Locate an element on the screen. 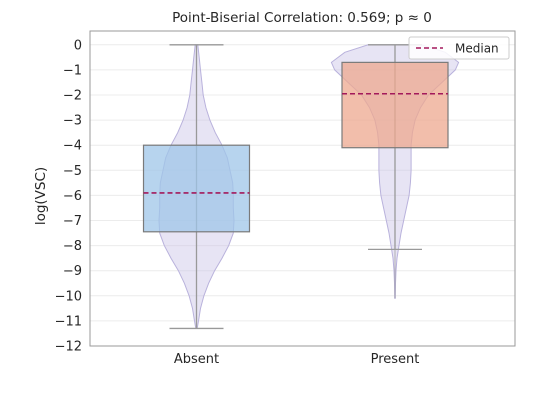  x-tick-label: Absent is located at coordinates (196, 359).